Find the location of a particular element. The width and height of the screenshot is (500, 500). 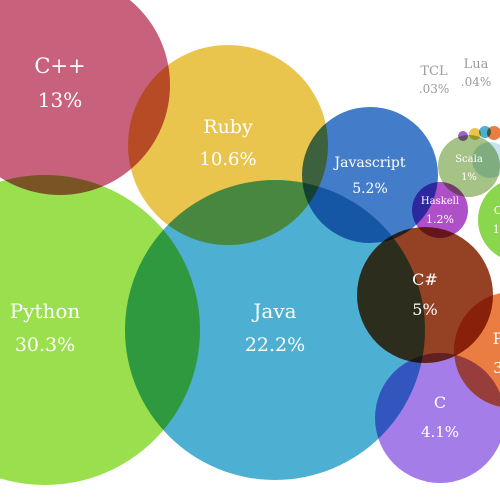

label-python-name: Python is located at coordinates (45, 311).